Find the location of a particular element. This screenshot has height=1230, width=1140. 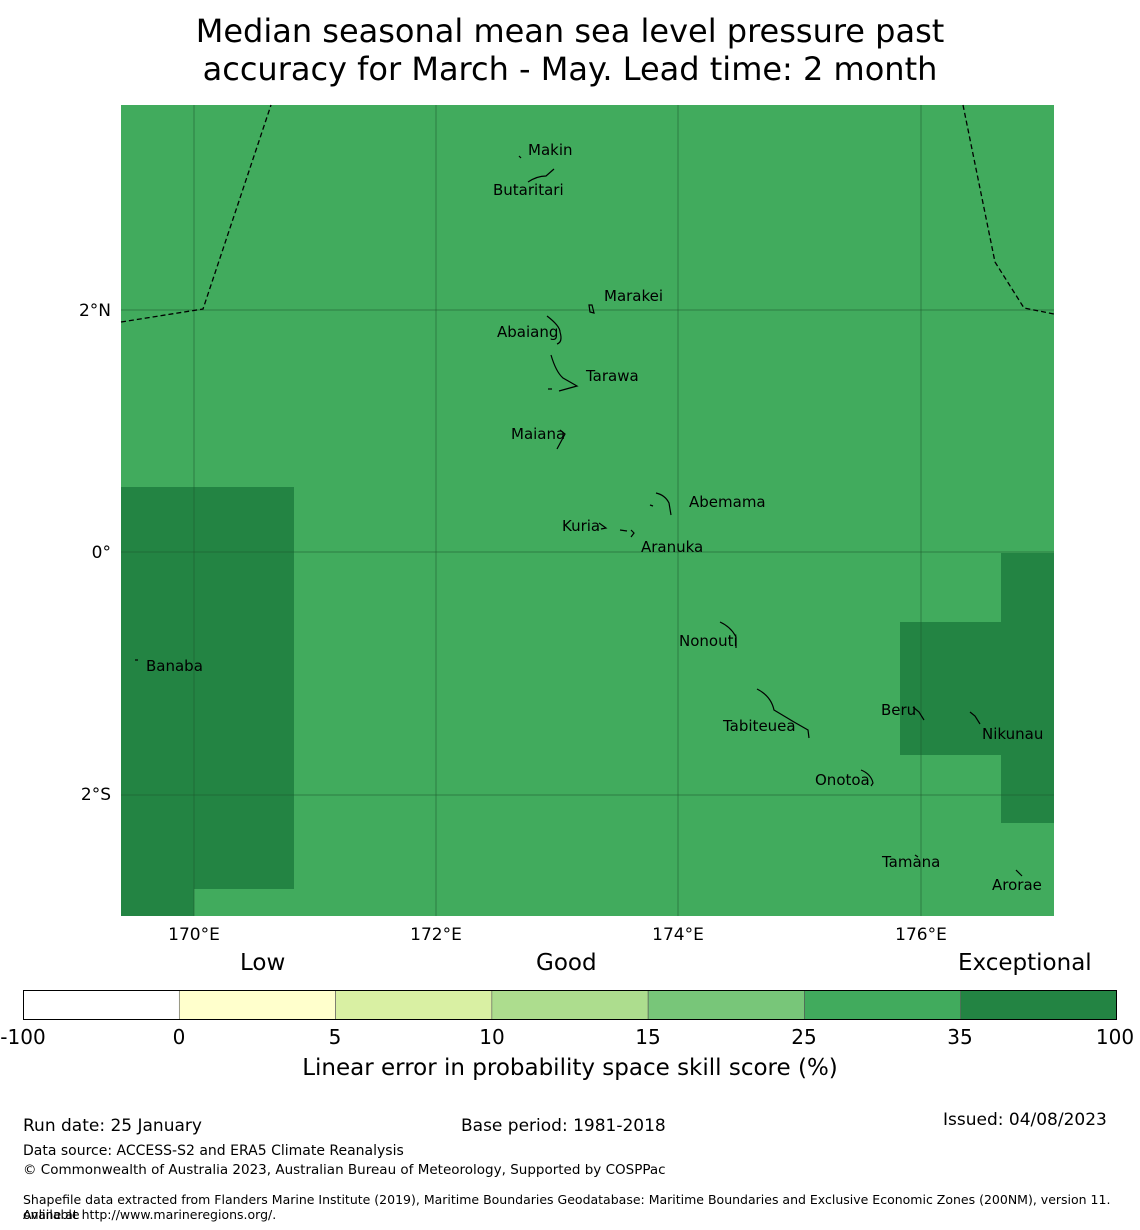

colorbar-tick: 5 is located at coordinates (335, 1037).